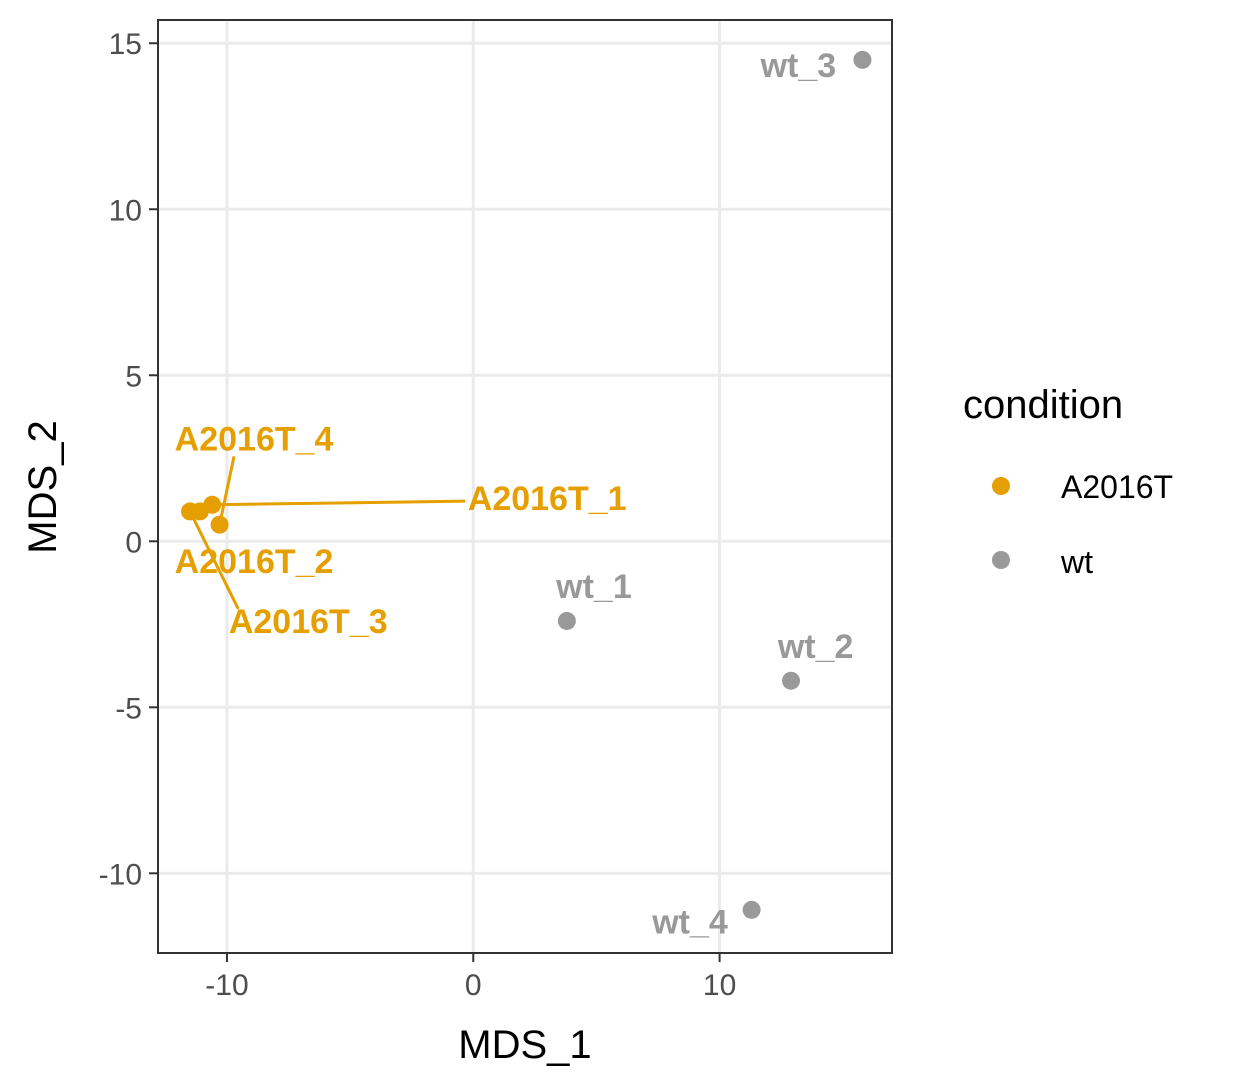 Image resolution: width=1239 pixels, height=1086 pixels. What do you see at coordinates (1117, 487) in the screenshot?
I see `legend-label-a2016t: A2016T` at bounding box center [1117, 487].